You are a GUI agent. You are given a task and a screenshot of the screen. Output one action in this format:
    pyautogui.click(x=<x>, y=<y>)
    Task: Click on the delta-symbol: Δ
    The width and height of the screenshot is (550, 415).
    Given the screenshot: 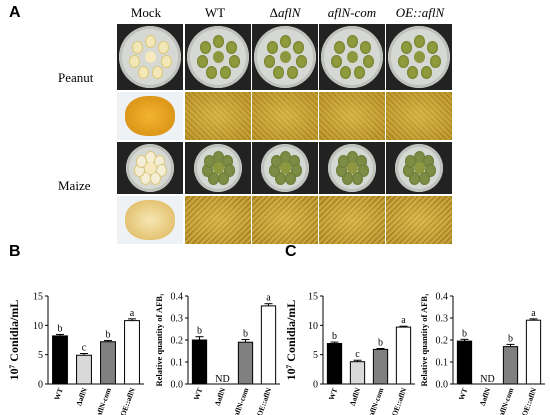 What is the action you would take?
    pyautogui.click(x=273, y=12)
    